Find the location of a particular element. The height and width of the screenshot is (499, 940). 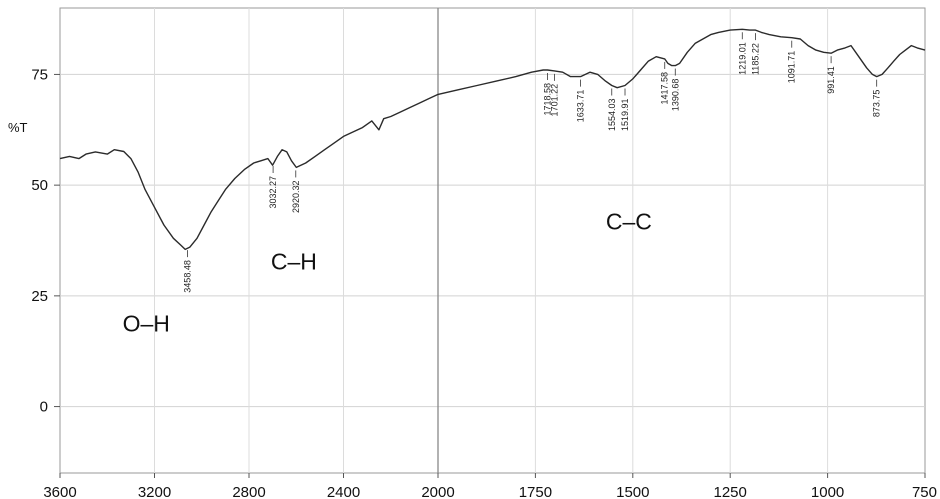

peak-label-group: 3458.48 is located at coordinates (188, 271).